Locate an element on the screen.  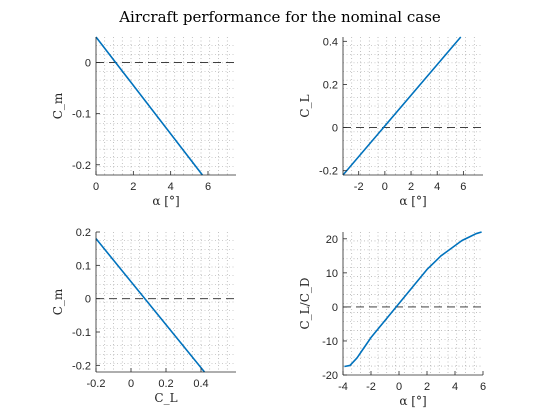
x-tick-label: 0.2 is located at coordinates (165, 384).